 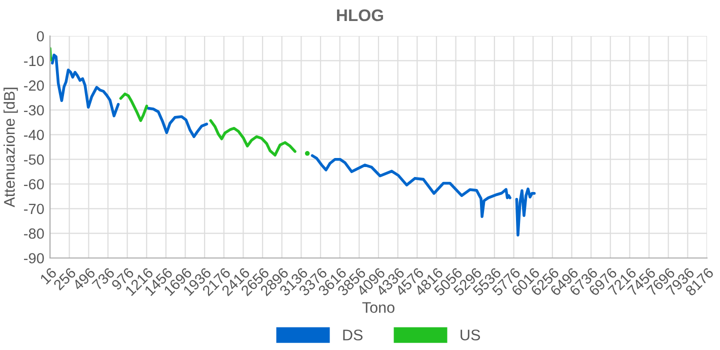 What do you see at coordinates (40, 36) in the screenshot?
I see `y-tick-label: 0` at bounding box center [40, 36].